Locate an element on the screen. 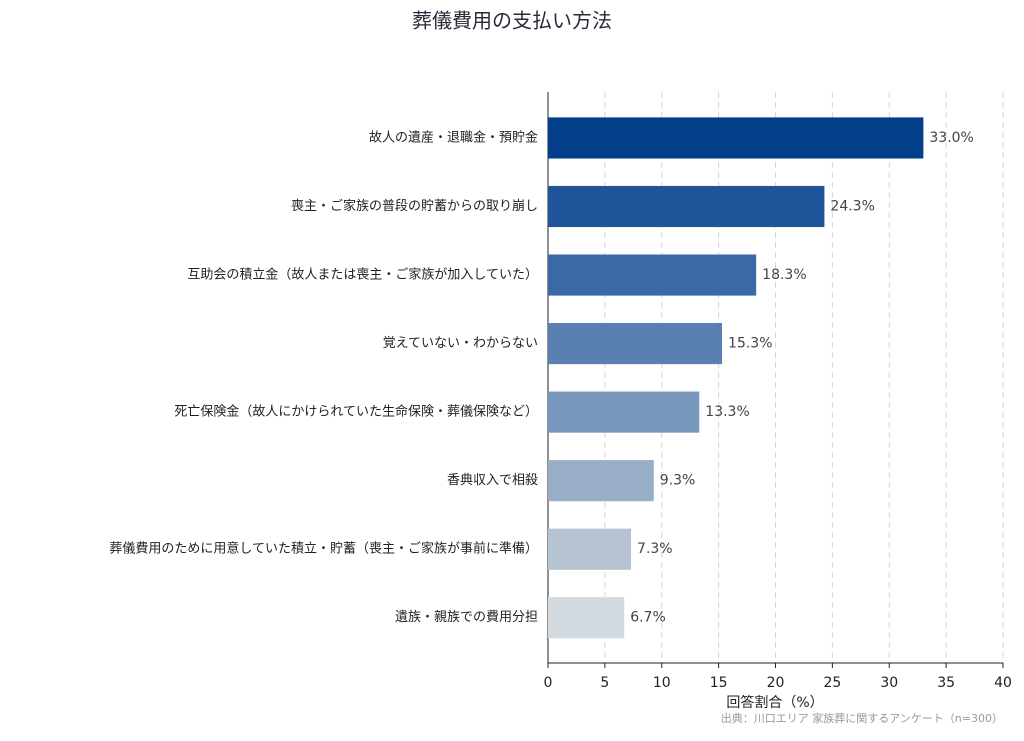 Image resolution: width=1024 pixels, height=741 pixels. x-tick-label: 20 is located at coordinates (776, 683).